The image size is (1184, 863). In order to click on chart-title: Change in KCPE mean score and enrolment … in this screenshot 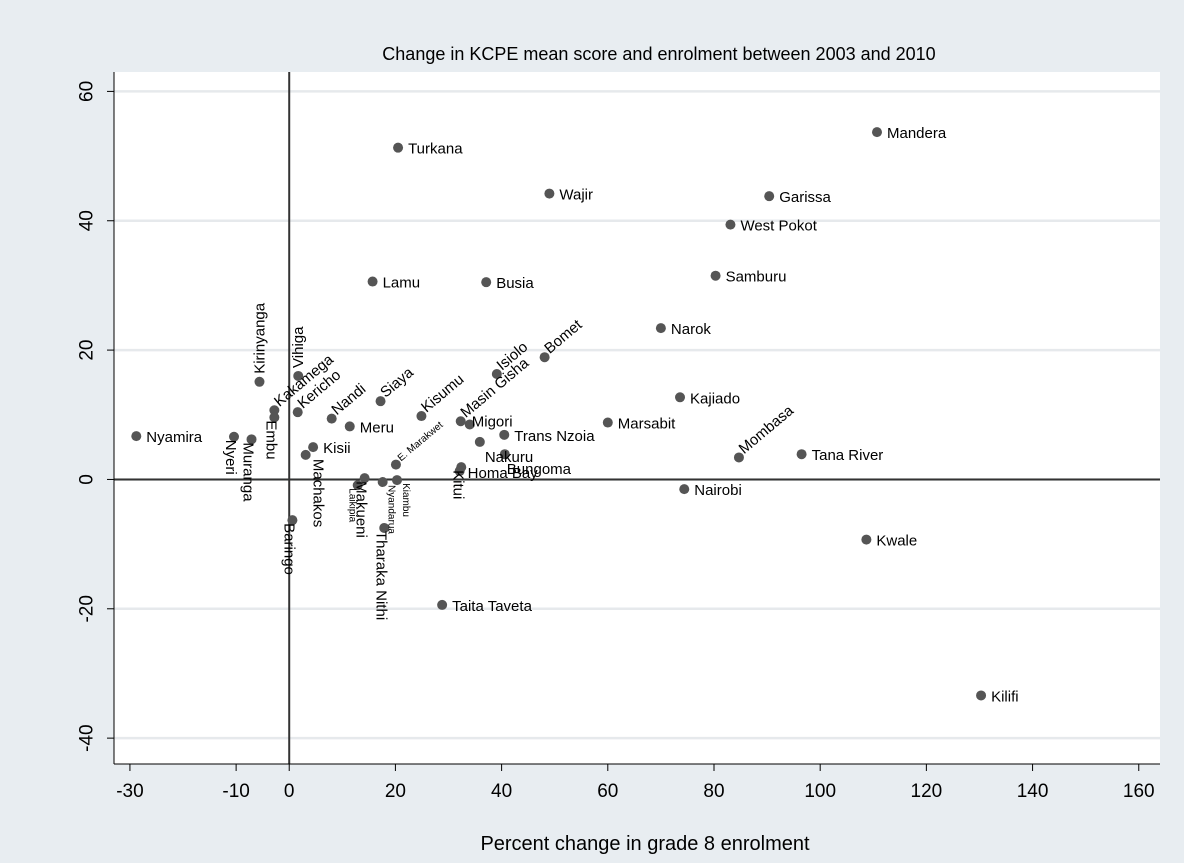, I will do `click(658, 54)`.